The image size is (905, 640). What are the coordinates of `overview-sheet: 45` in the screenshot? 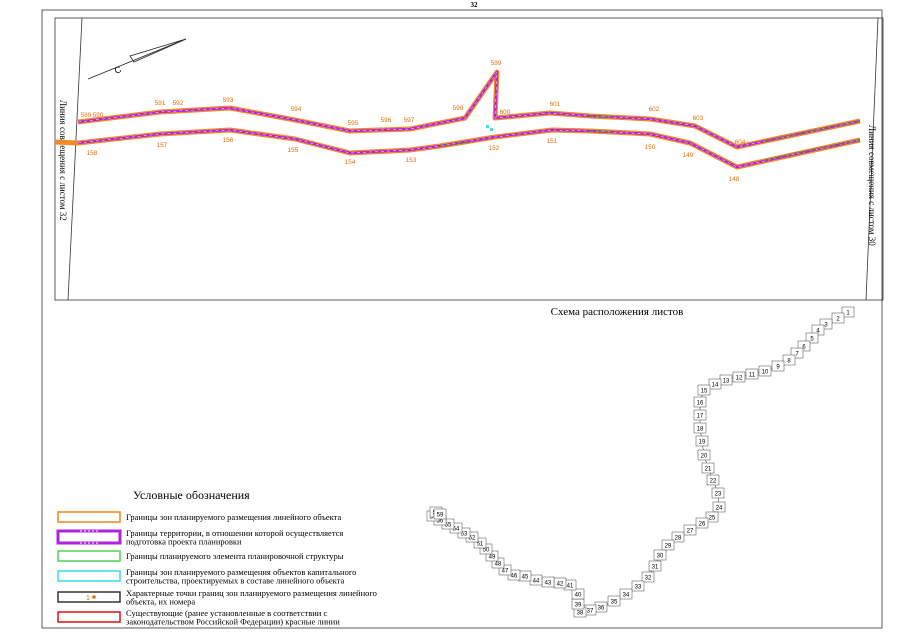 It's located at (525, 576).